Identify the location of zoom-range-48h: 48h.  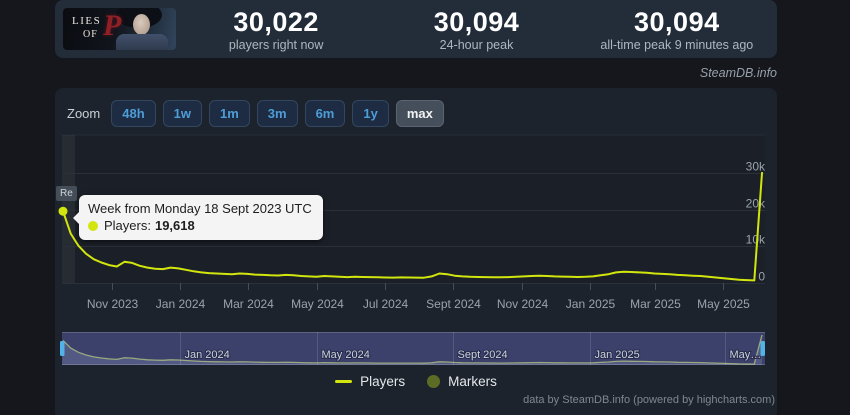
(133, 113).